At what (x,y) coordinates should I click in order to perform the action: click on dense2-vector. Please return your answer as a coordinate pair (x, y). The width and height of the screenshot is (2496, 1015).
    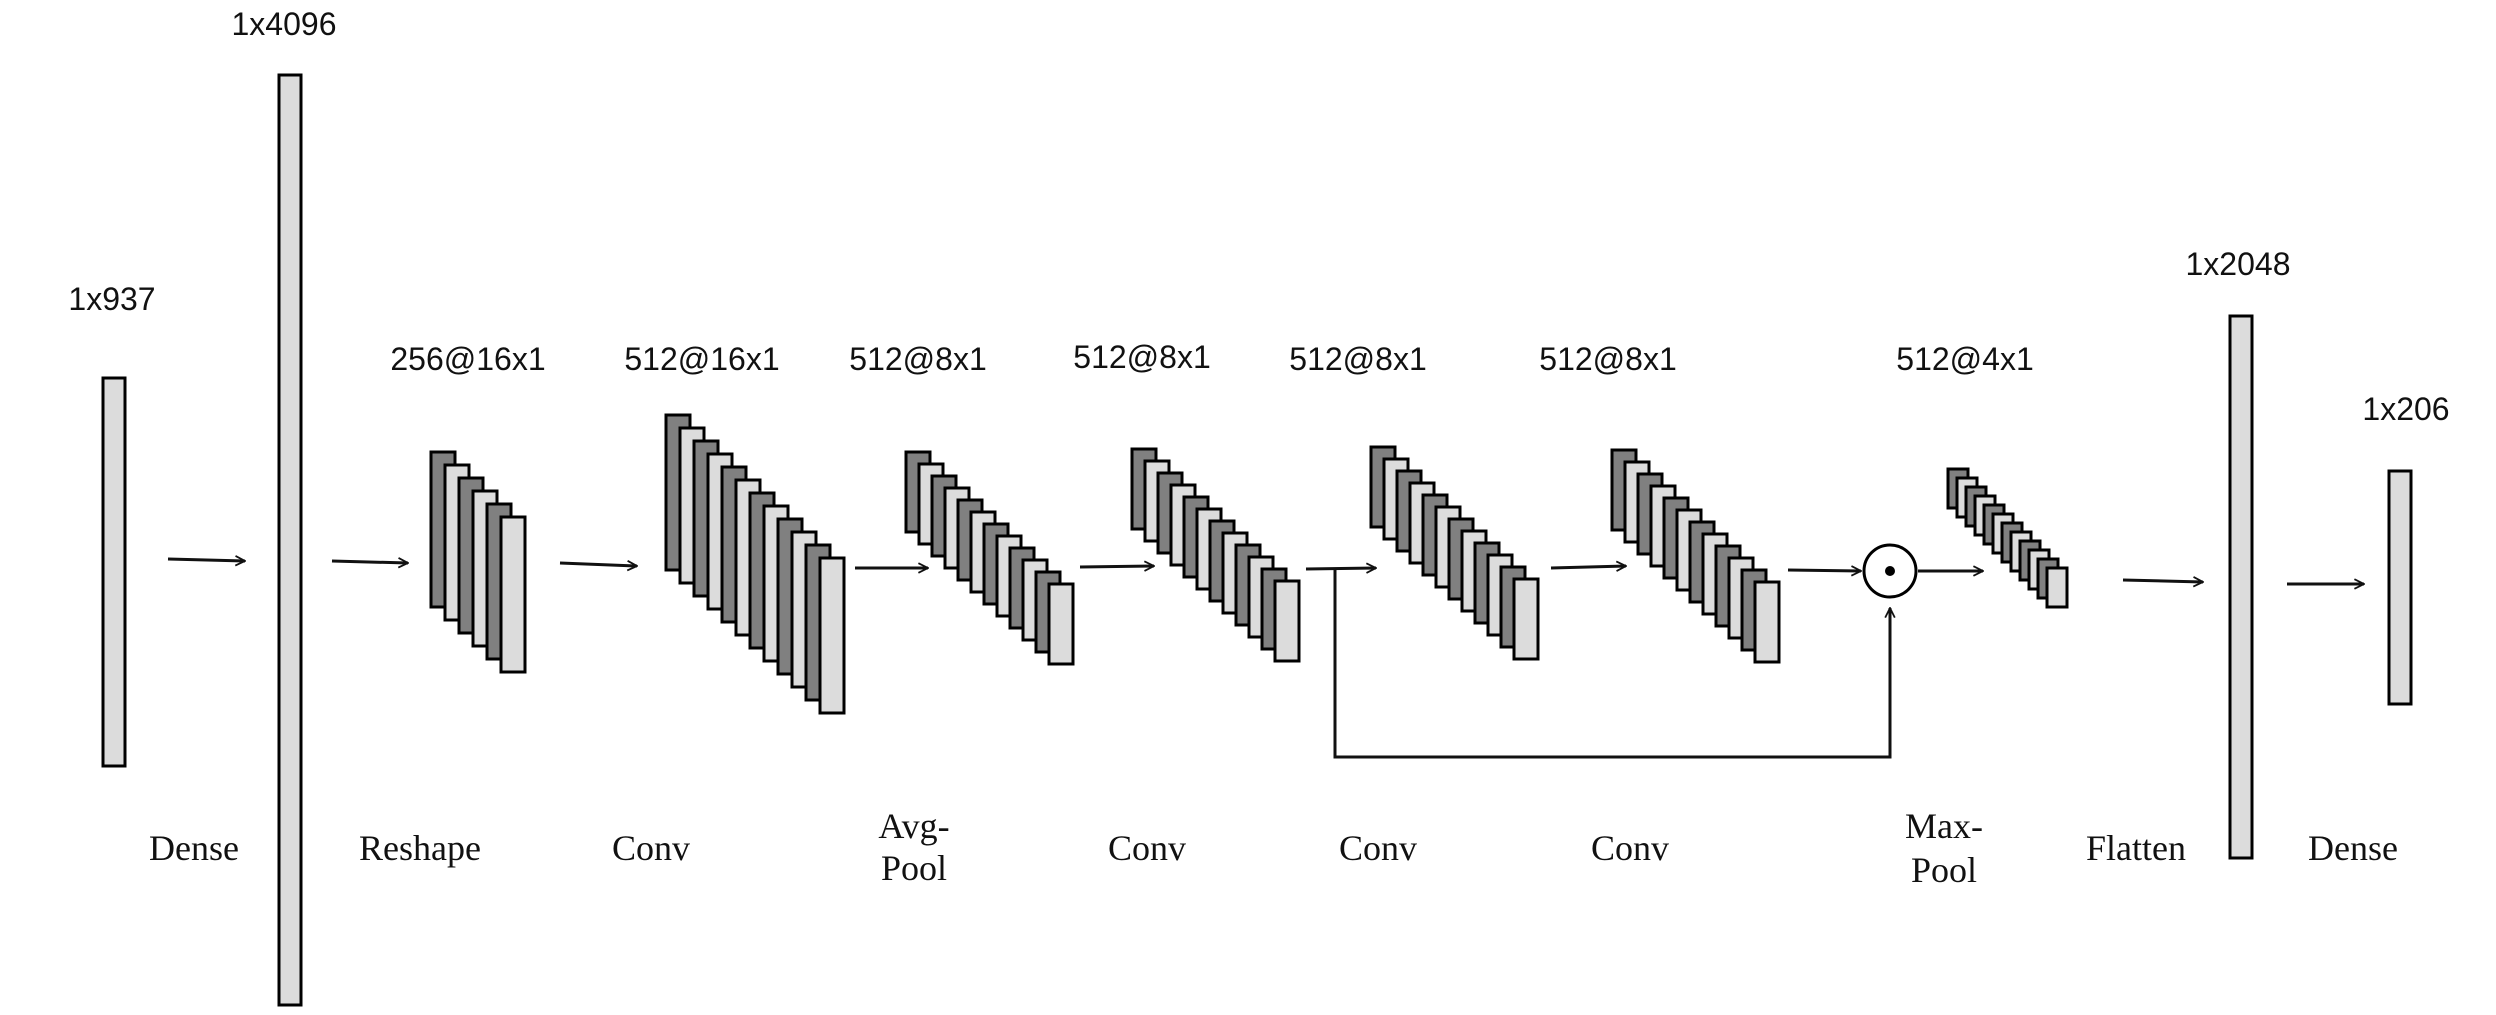
    Looking at the image, I should click on (2400, 587).